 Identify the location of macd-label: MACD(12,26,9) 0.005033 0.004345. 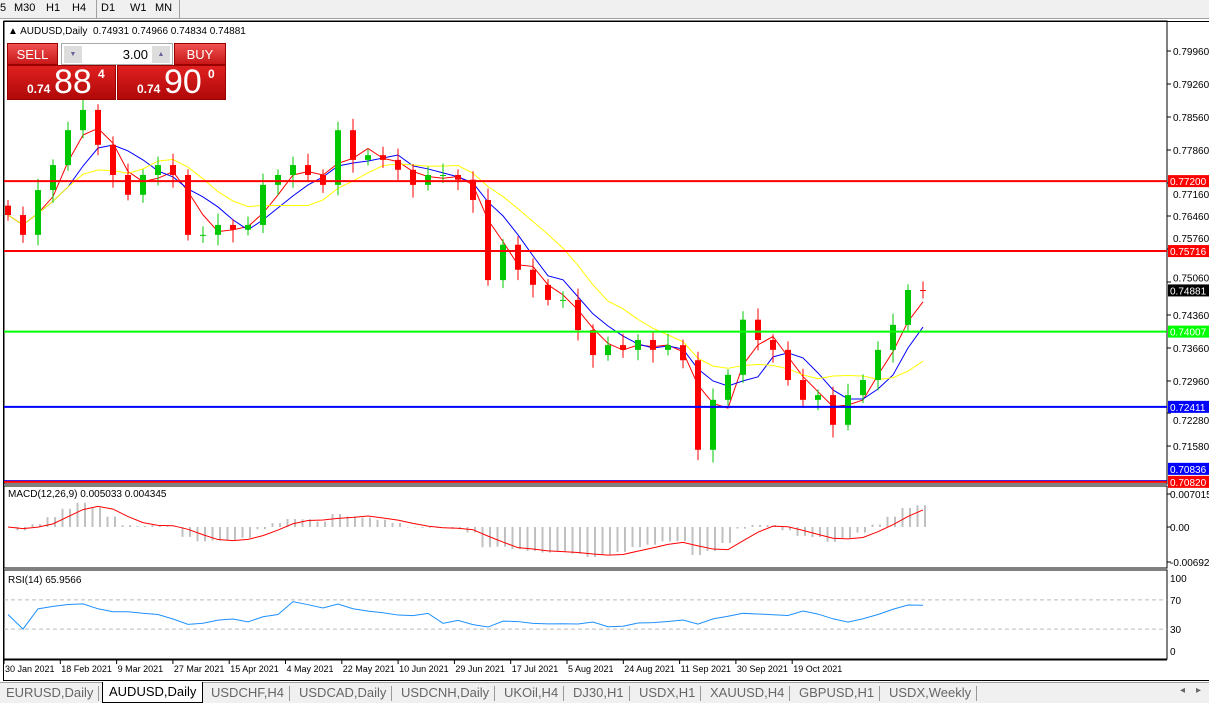
(87, 494).